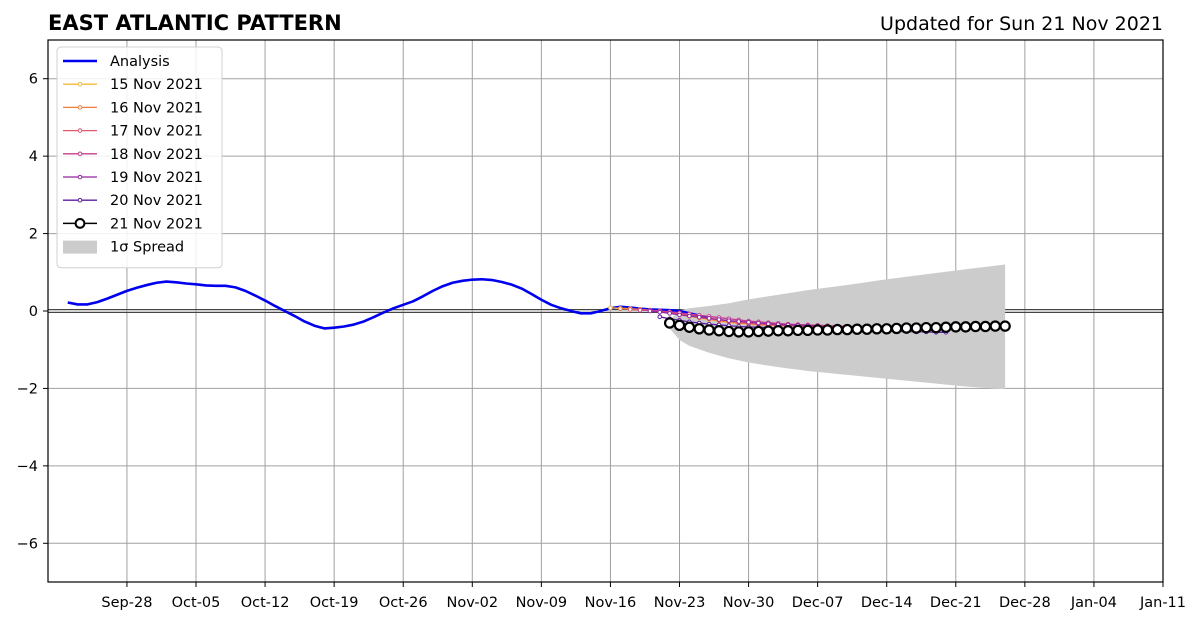 The image size is (1202, 622). Describe the element at coordinates (156, 201) in the screenshot. I see `legend-label: 20 Nov 2021` at that location.